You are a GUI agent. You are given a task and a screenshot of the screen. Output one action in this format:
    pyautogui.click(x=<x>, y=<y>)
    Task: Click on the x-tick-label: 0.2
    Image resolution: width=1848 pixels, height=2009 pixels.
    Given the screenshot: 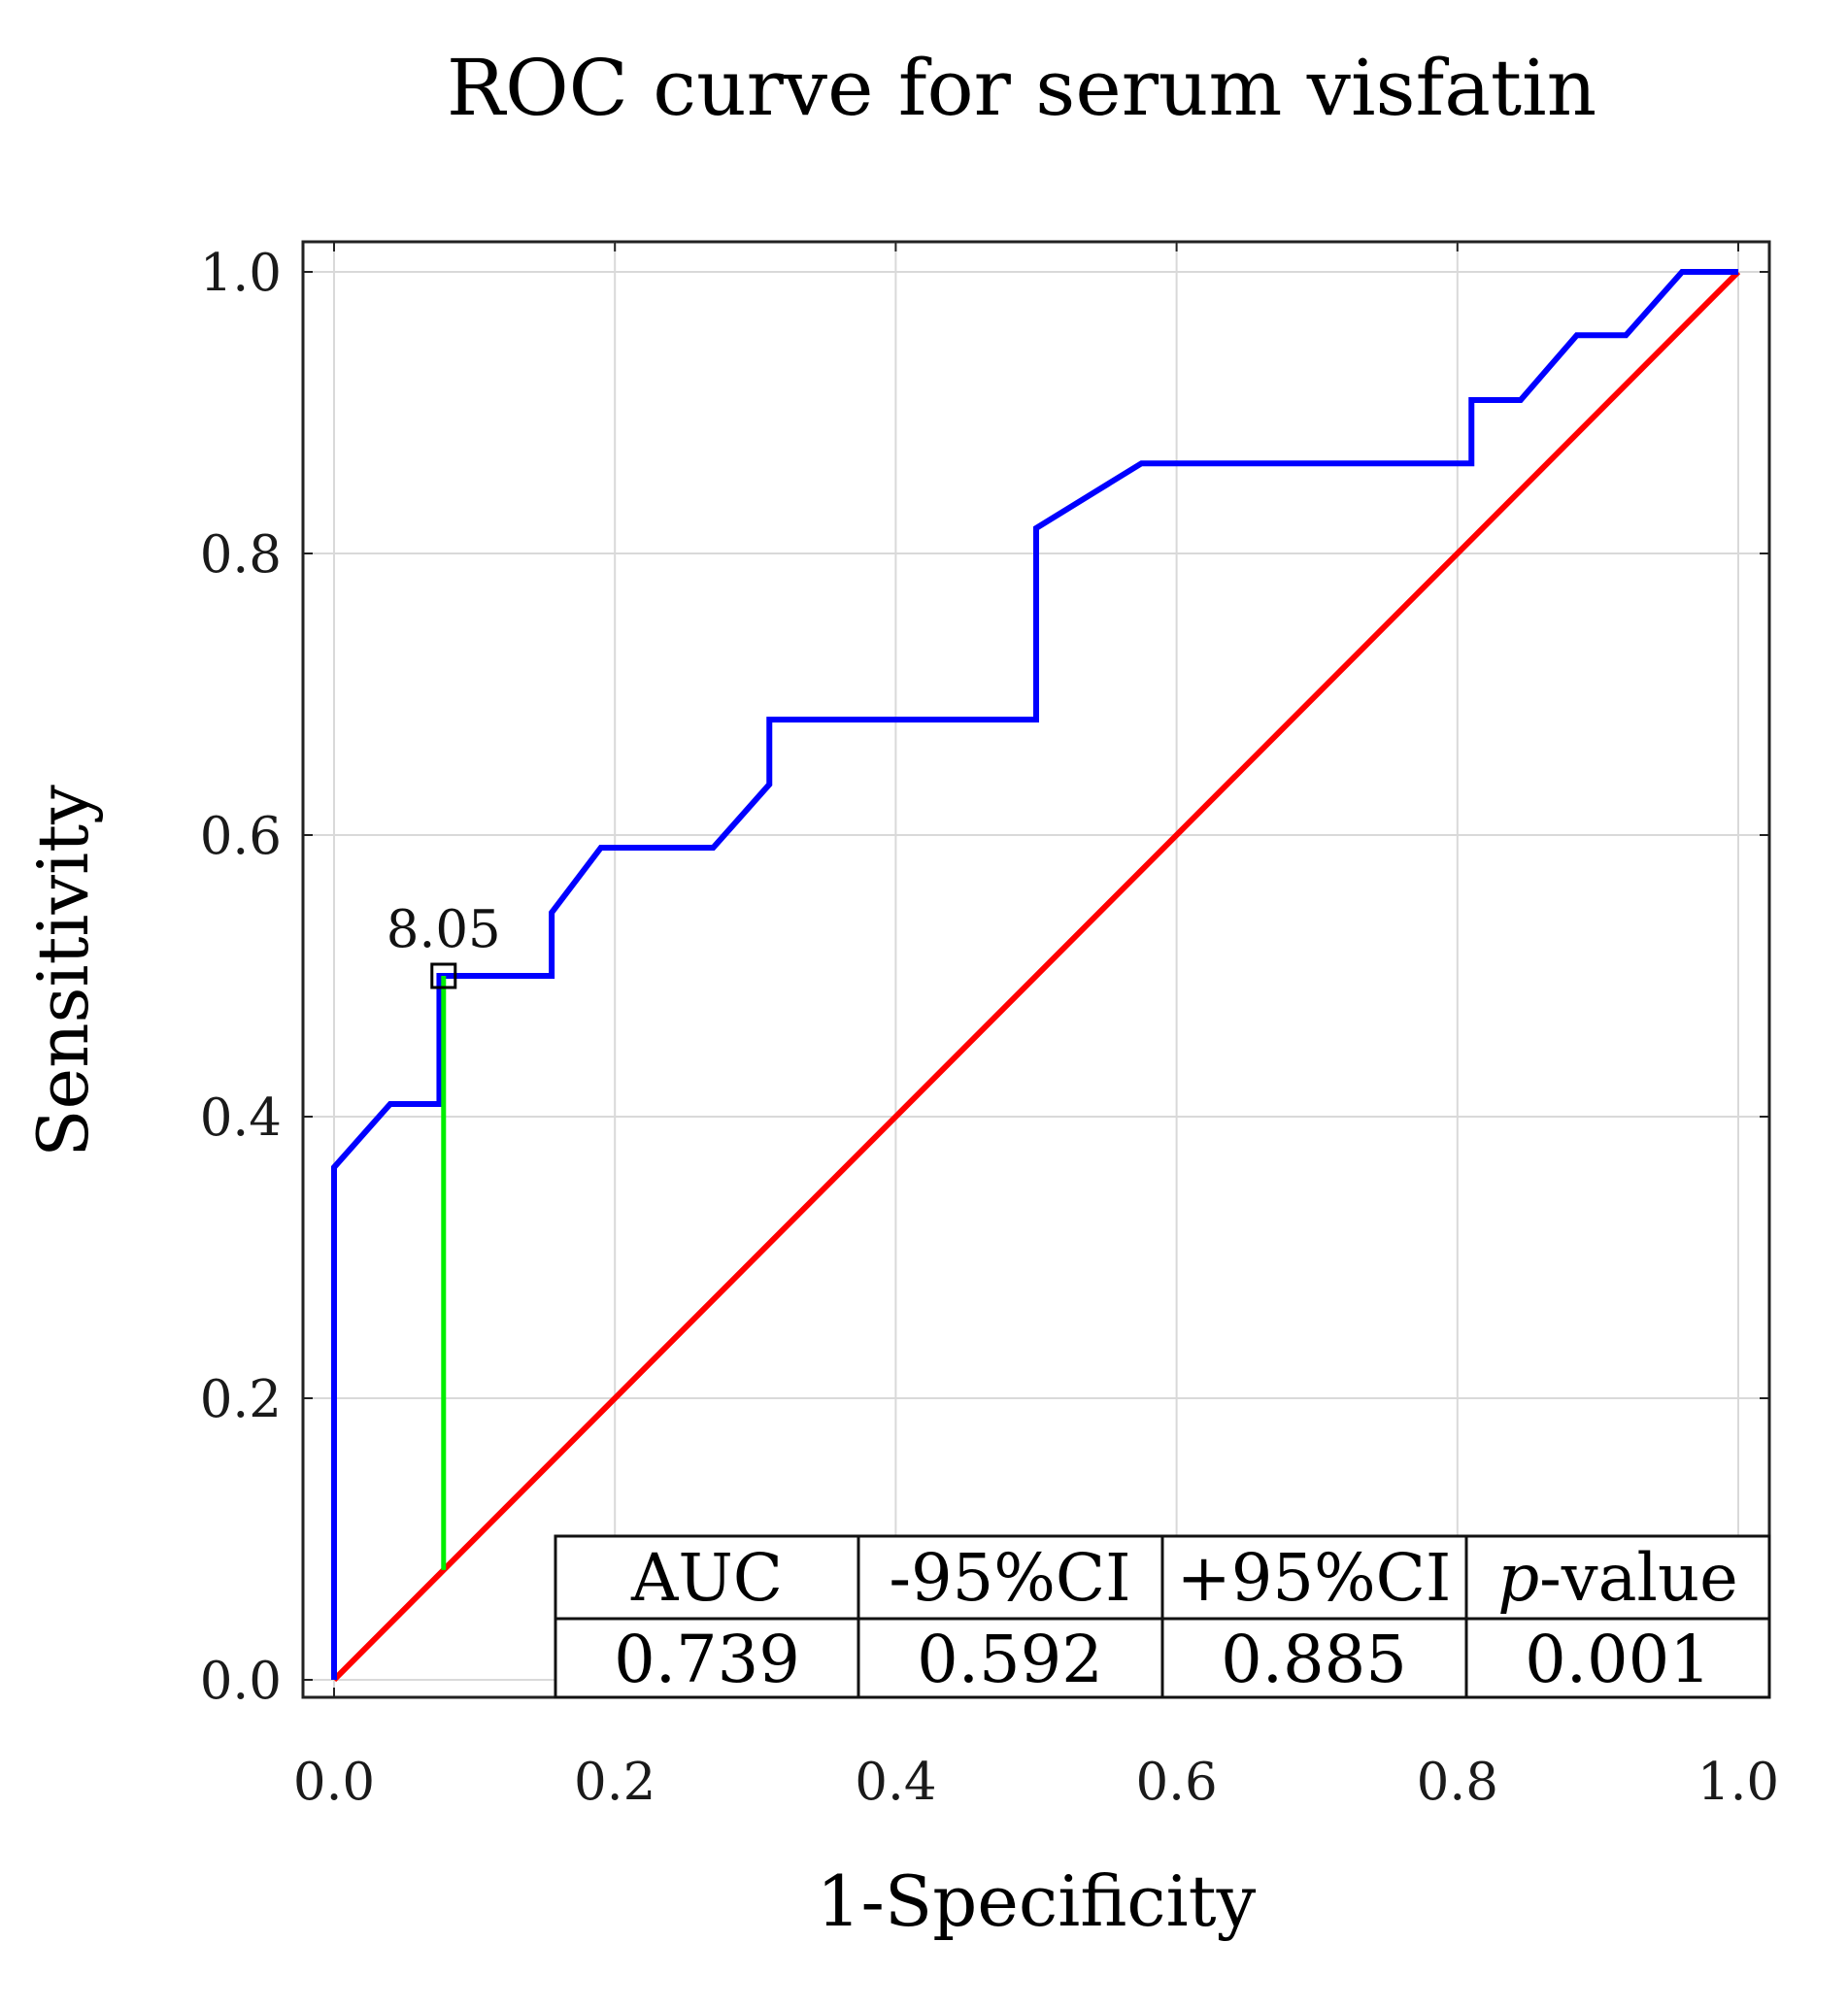 What is the action you would take?
    pyautogui.click(x=614, y=1783)
    